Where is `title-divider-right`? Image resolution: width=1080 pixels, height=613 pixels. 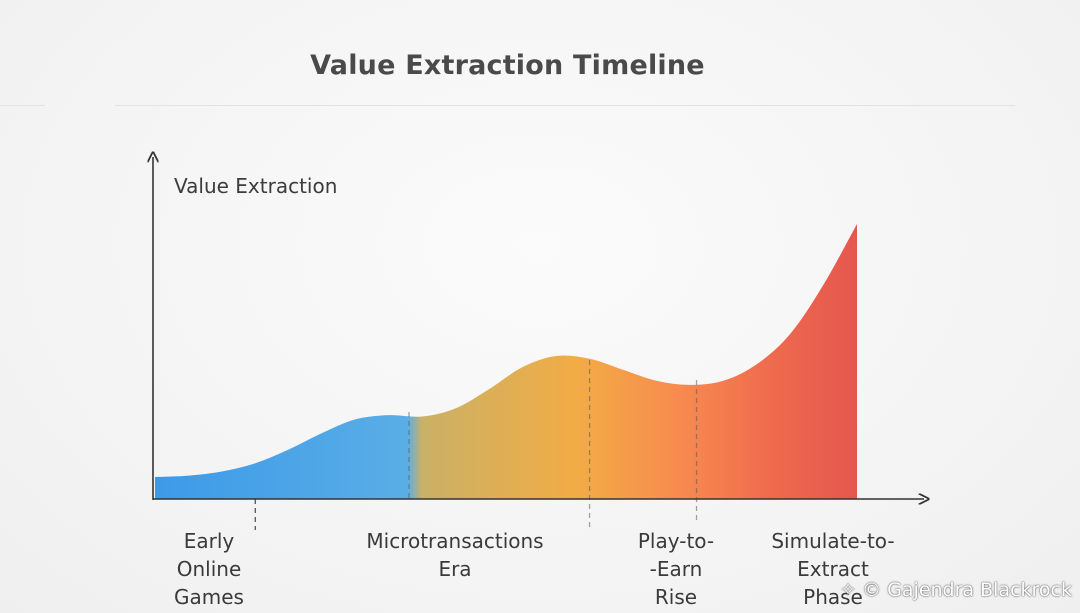 title-divider-right is located at coordinates (565, 105).